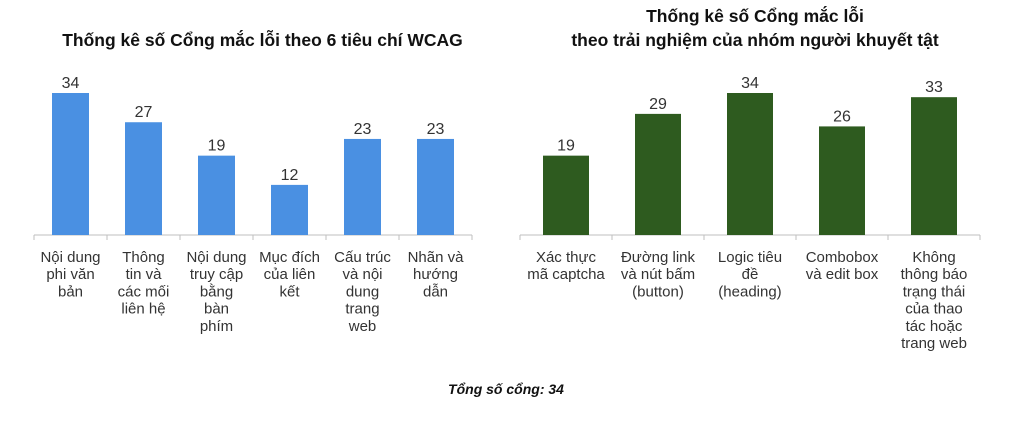  Describe the element at coordinates (290, 274) in the screenshot. I see `category-label: của liên` at that location.